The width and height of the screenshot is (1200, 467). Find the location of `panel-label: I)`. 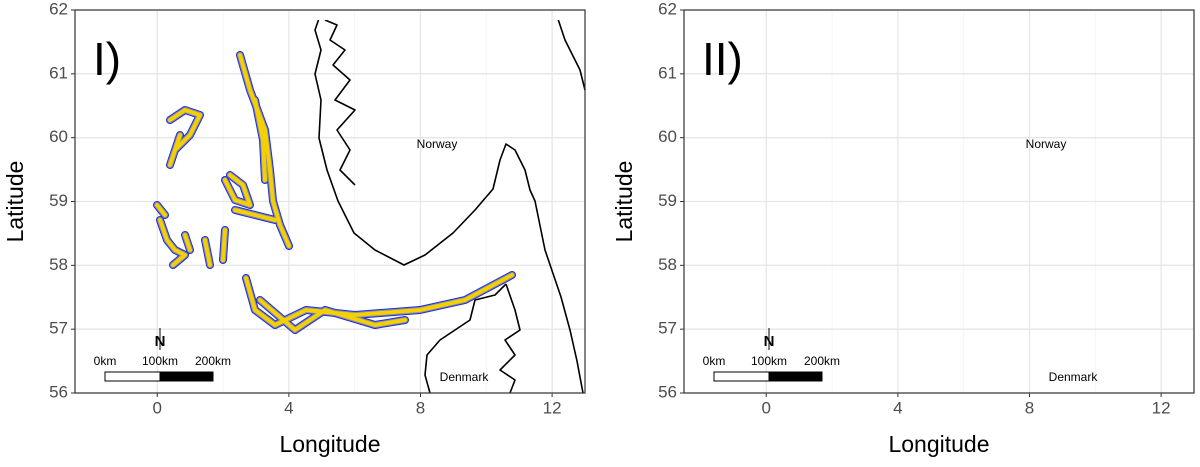

panel-label: I) is located at coordinates (107, 59).